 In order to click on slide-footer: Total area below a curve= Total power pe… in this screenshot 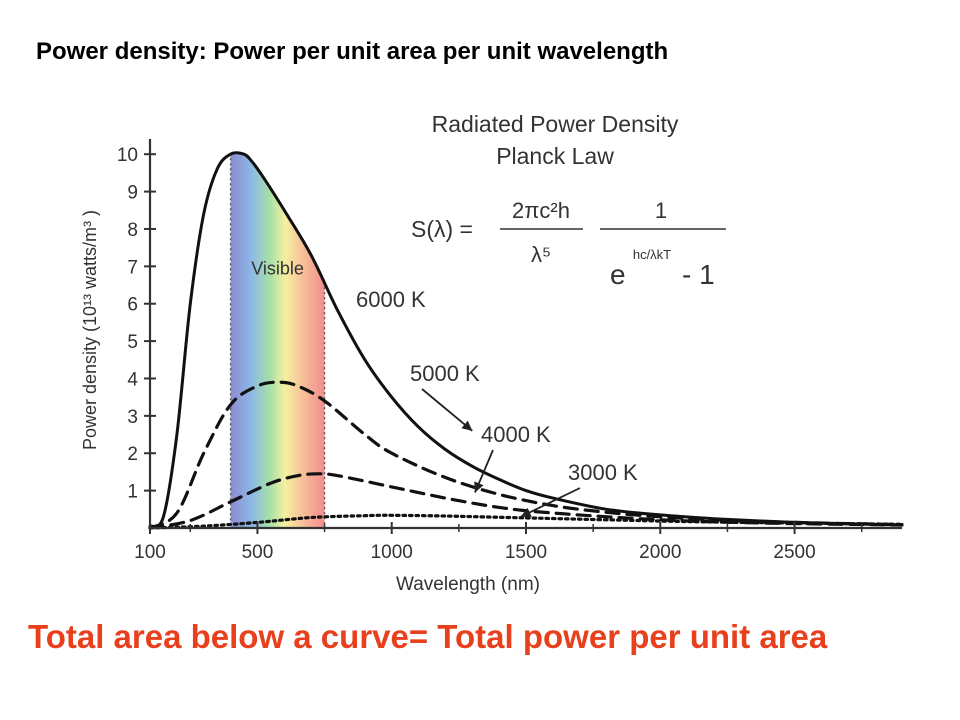, I will do `click(428, 636)`.